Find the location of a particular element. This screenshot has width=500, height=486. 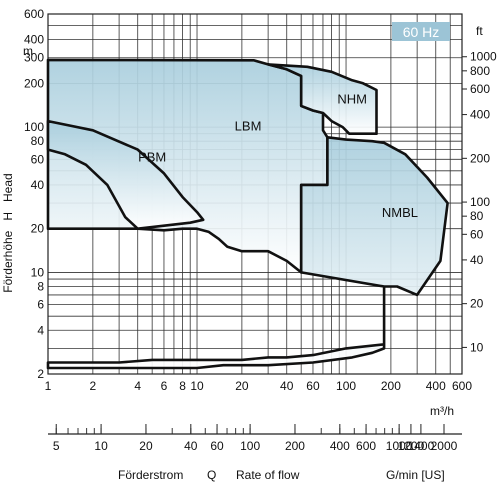

y-unit-left: m is located at coordinates (28, 51).